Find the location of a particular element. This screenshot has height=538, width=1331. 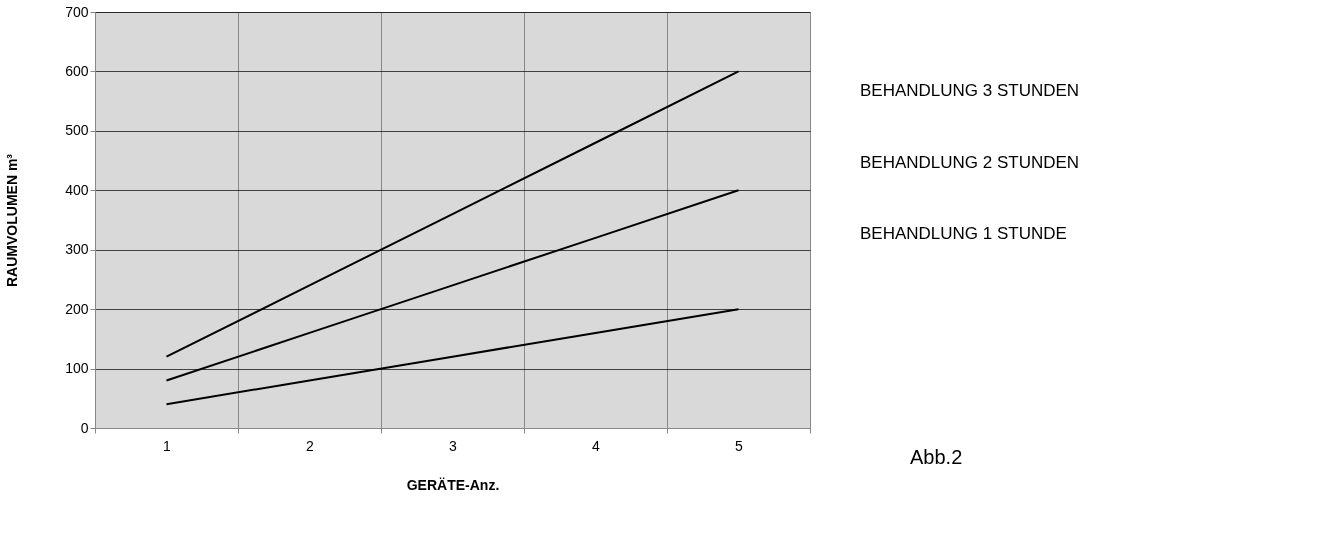

text: BEHANDLUNG 2 STUNDEN is located at coordinates (970, 162).